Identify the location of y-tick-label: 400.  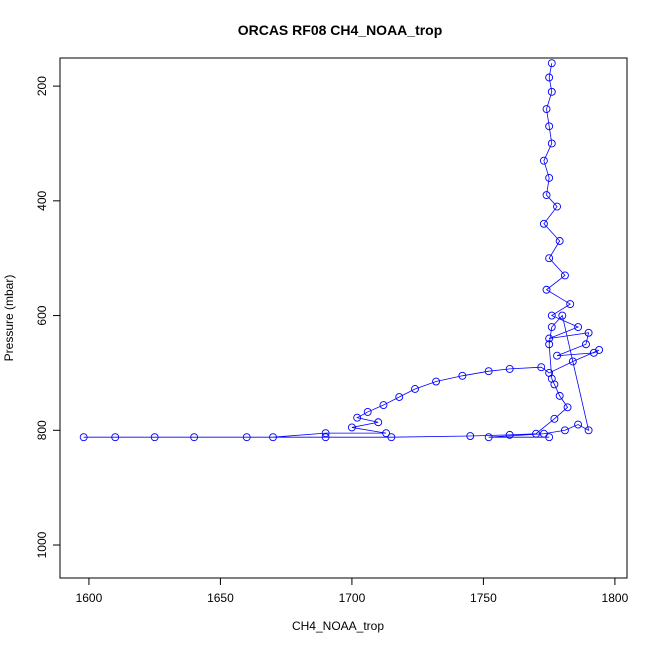
(42, 201).